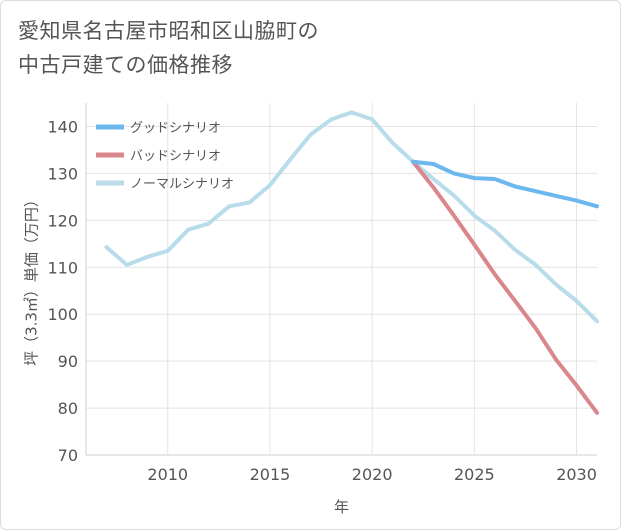 The height and width of the screenshot is (530, 621). Describe the element at coordinates (62, 220) in the screenshot. I see `y-tick-label: 120` at that location.